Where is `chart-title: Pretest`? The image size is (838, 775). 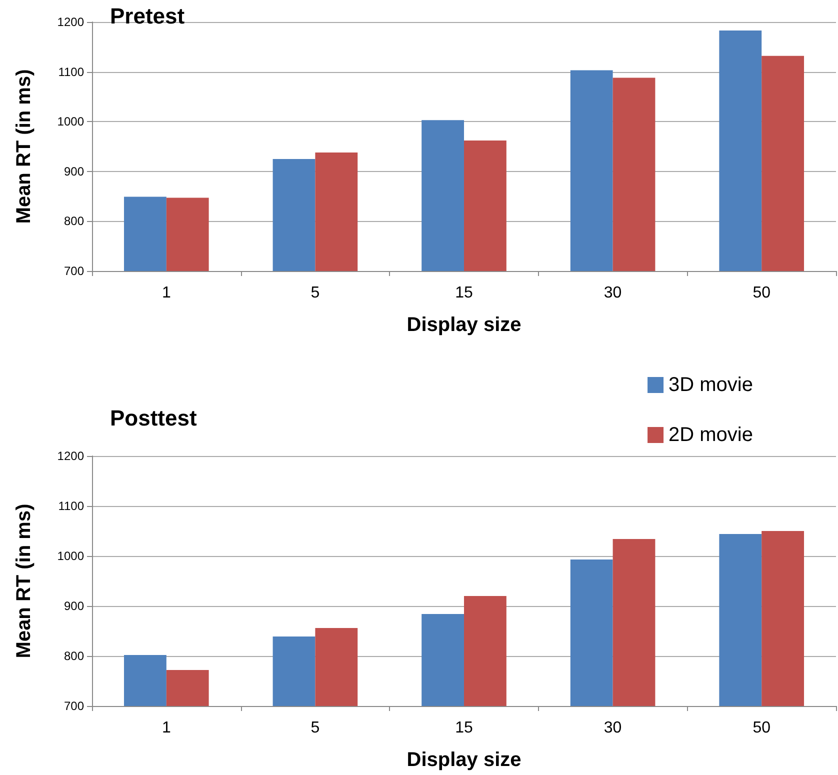 chart-title: Pretest is located at coordinates (148, 16).